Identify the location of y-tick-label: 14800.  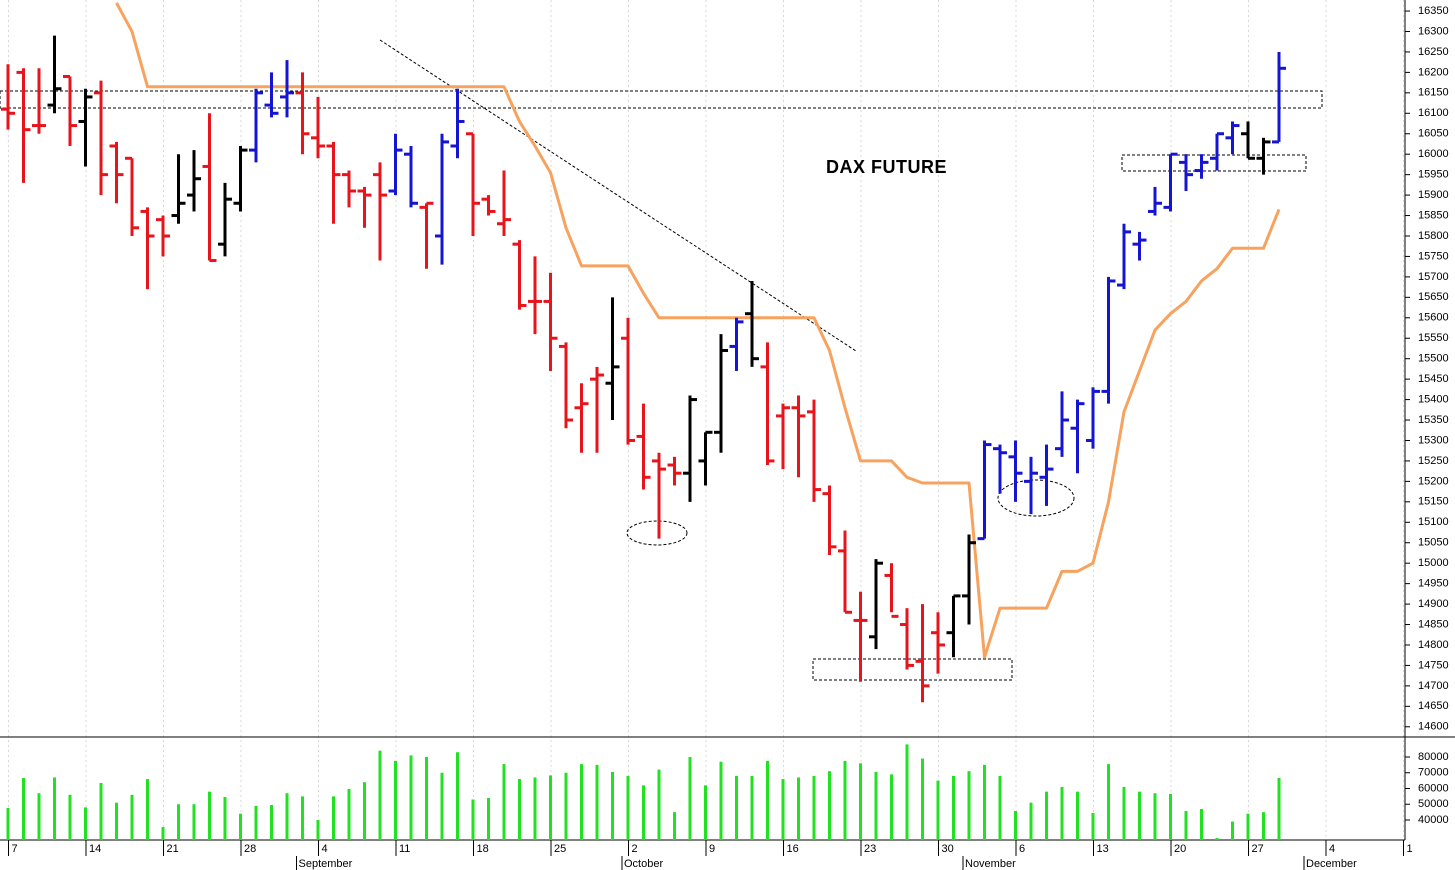
(1433, 645).